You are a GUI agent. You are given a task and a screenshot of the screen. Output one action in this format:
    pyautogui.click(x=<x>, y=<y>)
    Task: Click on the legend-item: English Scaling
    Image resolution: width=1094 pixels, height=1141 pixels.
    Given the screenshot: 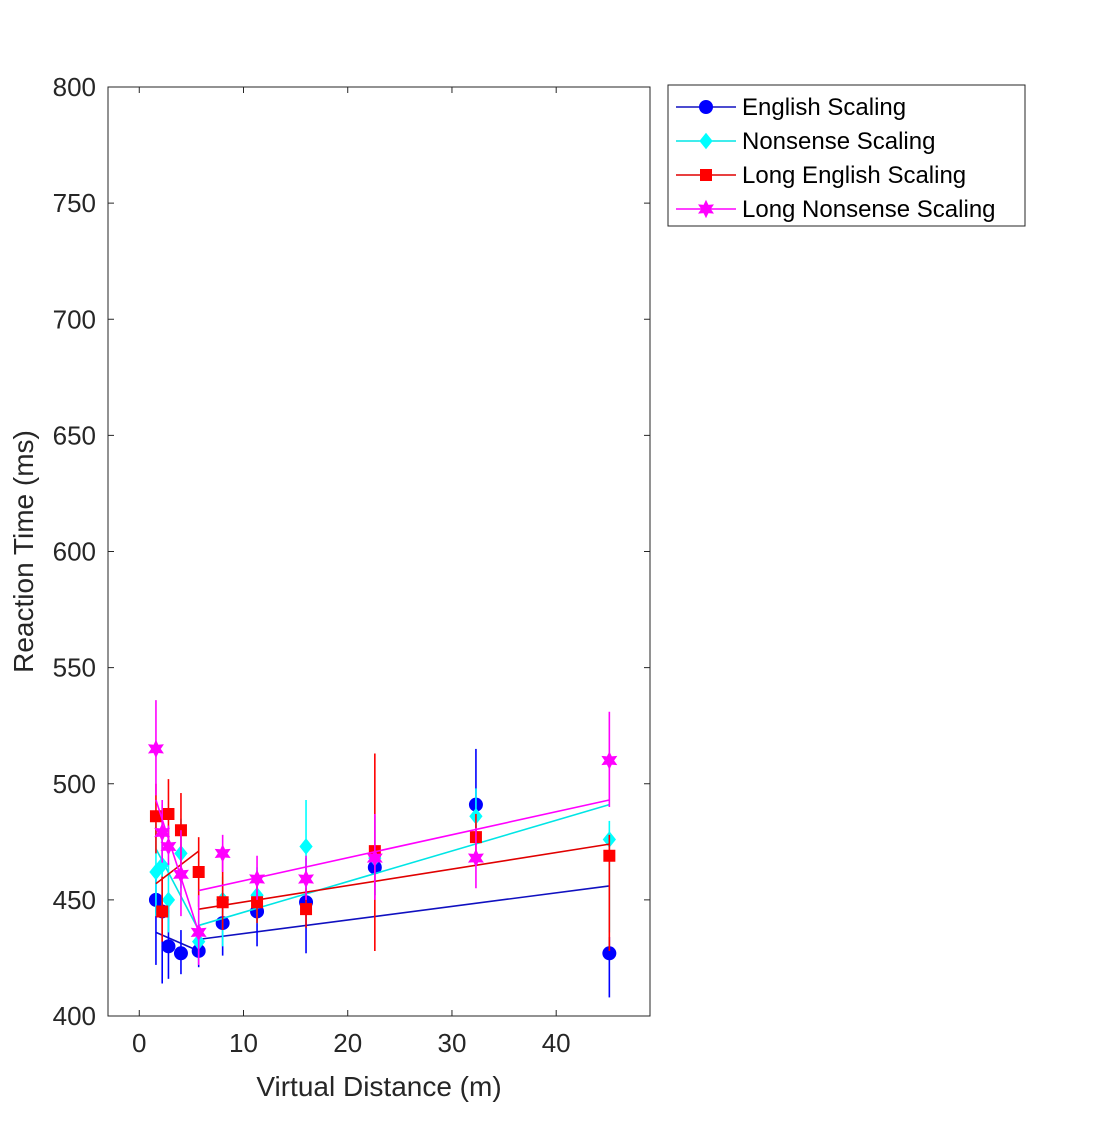 What is the action you would take?
    pyautogui.click(x=791, y=107)
    